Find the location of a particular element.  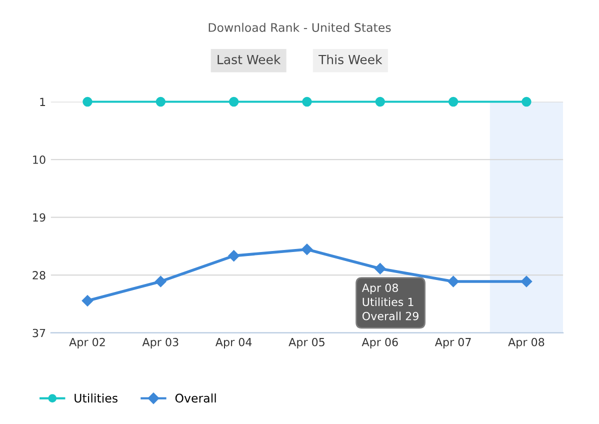

text: This Week is located at coordinates (350, 59).